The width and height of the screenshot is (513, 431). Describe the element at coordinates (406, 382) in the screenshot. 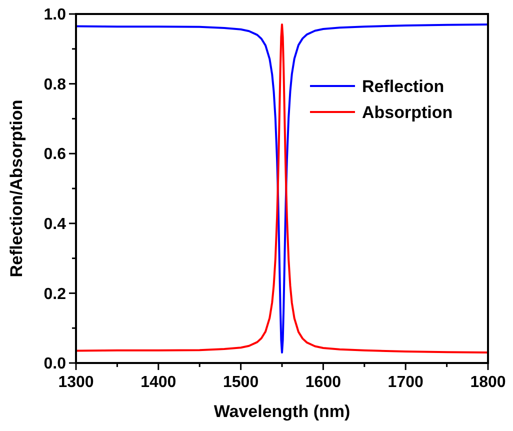

I see `x-tick-label: 1700` at that location.